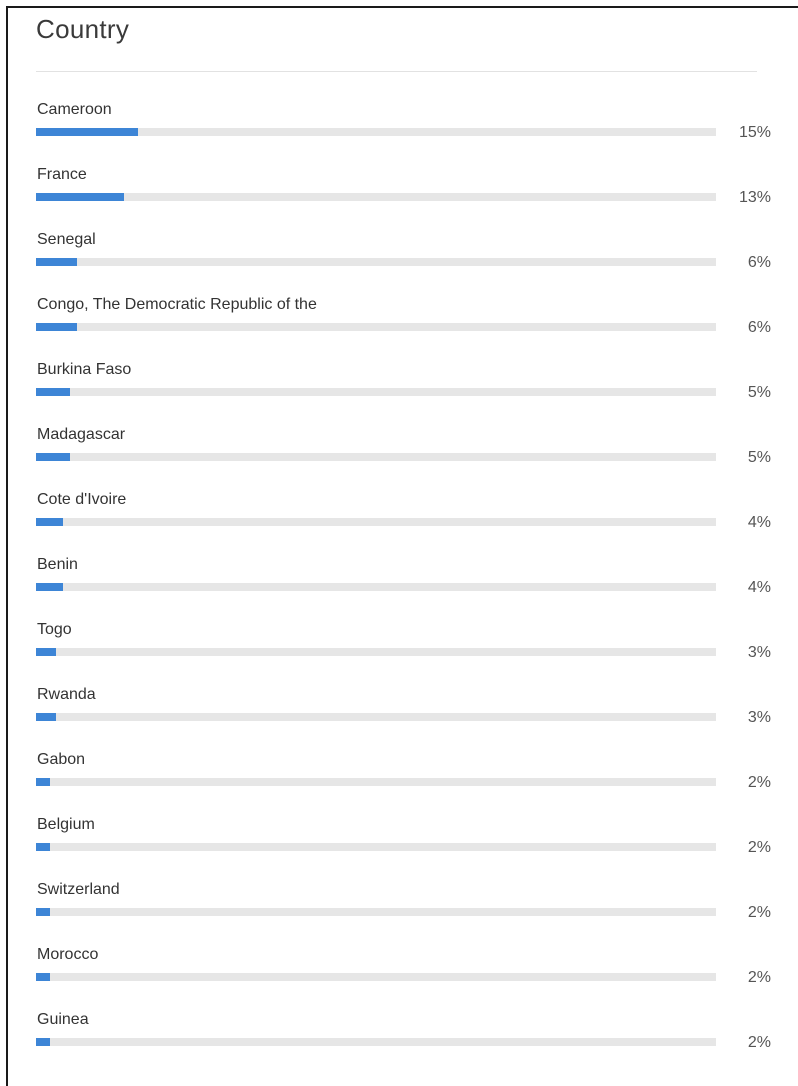 The width and height of the screenshot is (798, 1086). I want to click on country-row: Madagascar 5%, so click(399, 456).